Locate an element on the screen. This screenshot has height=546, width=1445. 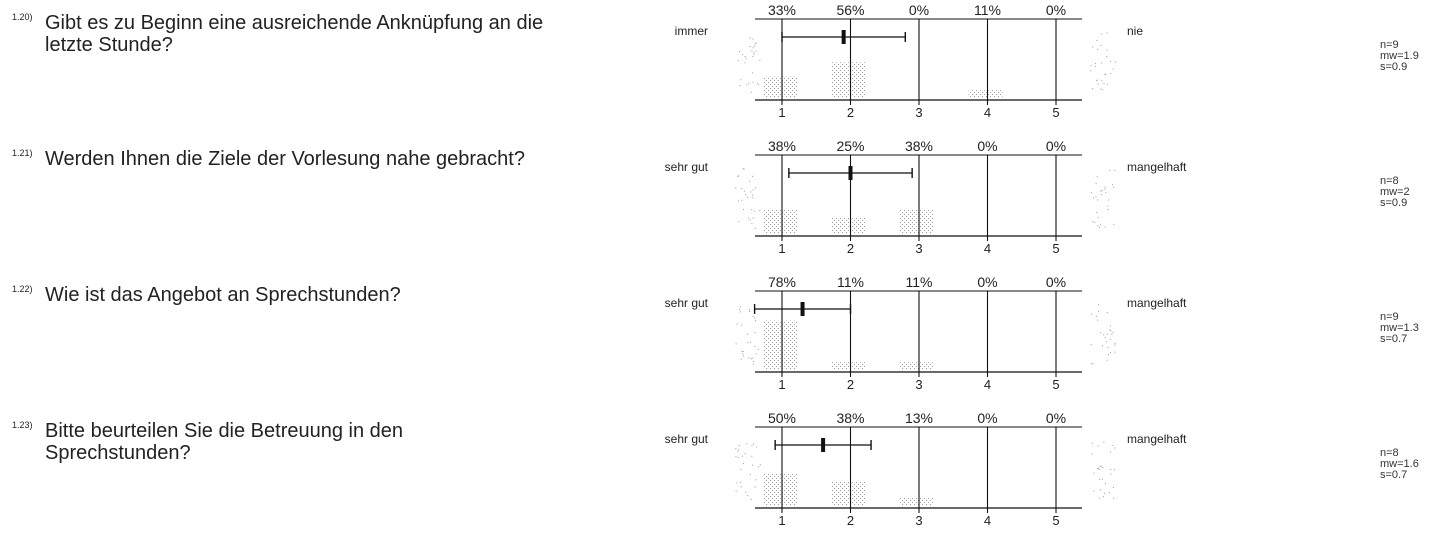
right-anchor-label: nie is located at coordinates (1135, 31).